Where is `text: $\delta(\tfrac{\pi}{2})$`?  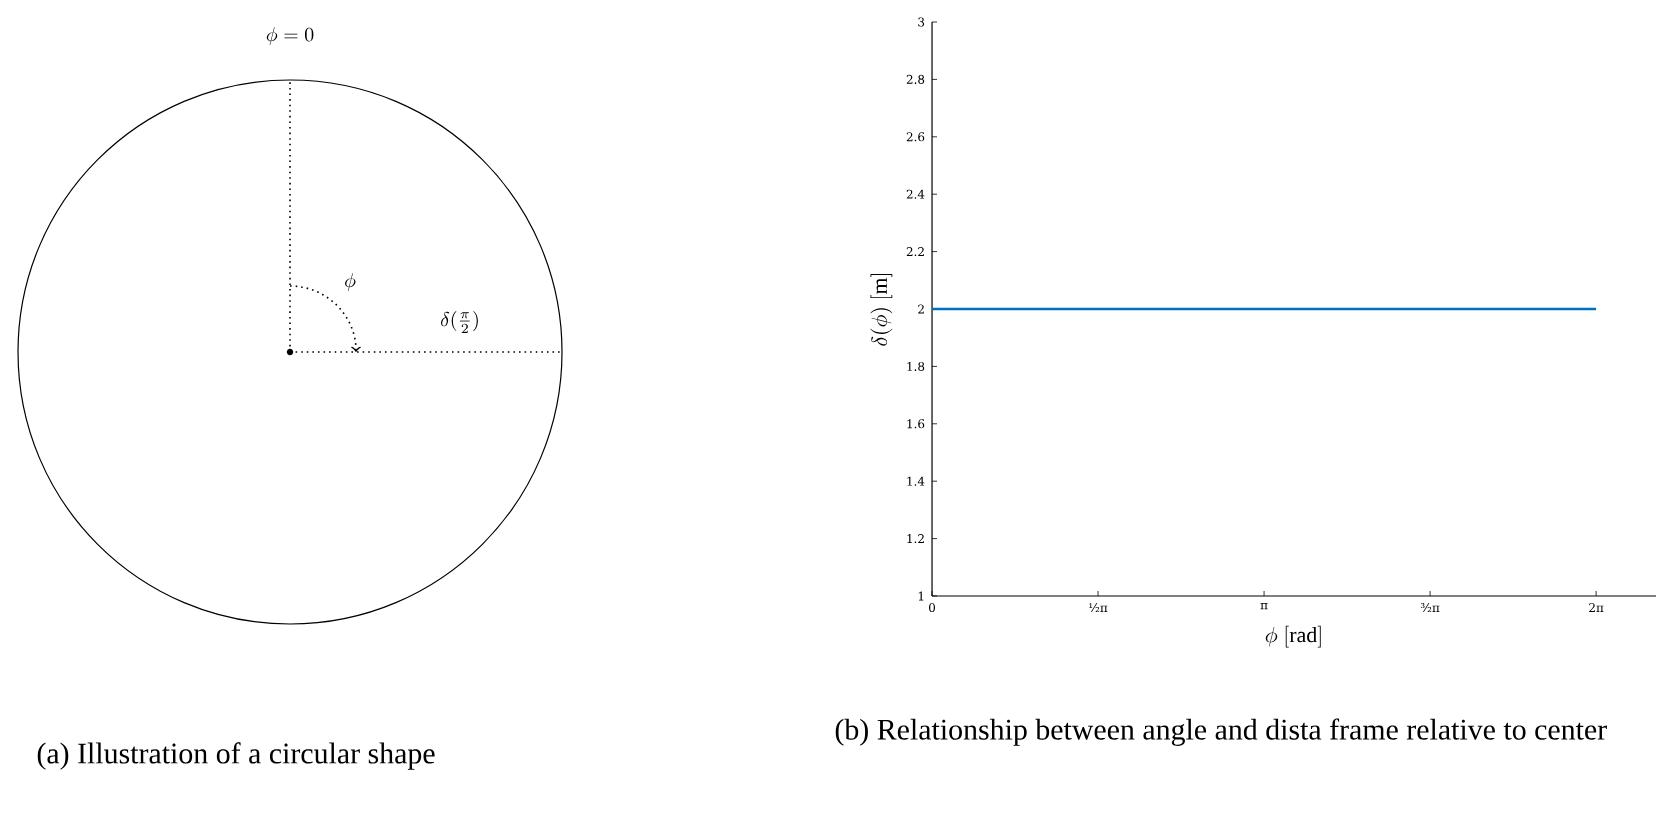
text: $\delta(\tfrac{\pi}{2})$ is located at coordinates (459, 322).